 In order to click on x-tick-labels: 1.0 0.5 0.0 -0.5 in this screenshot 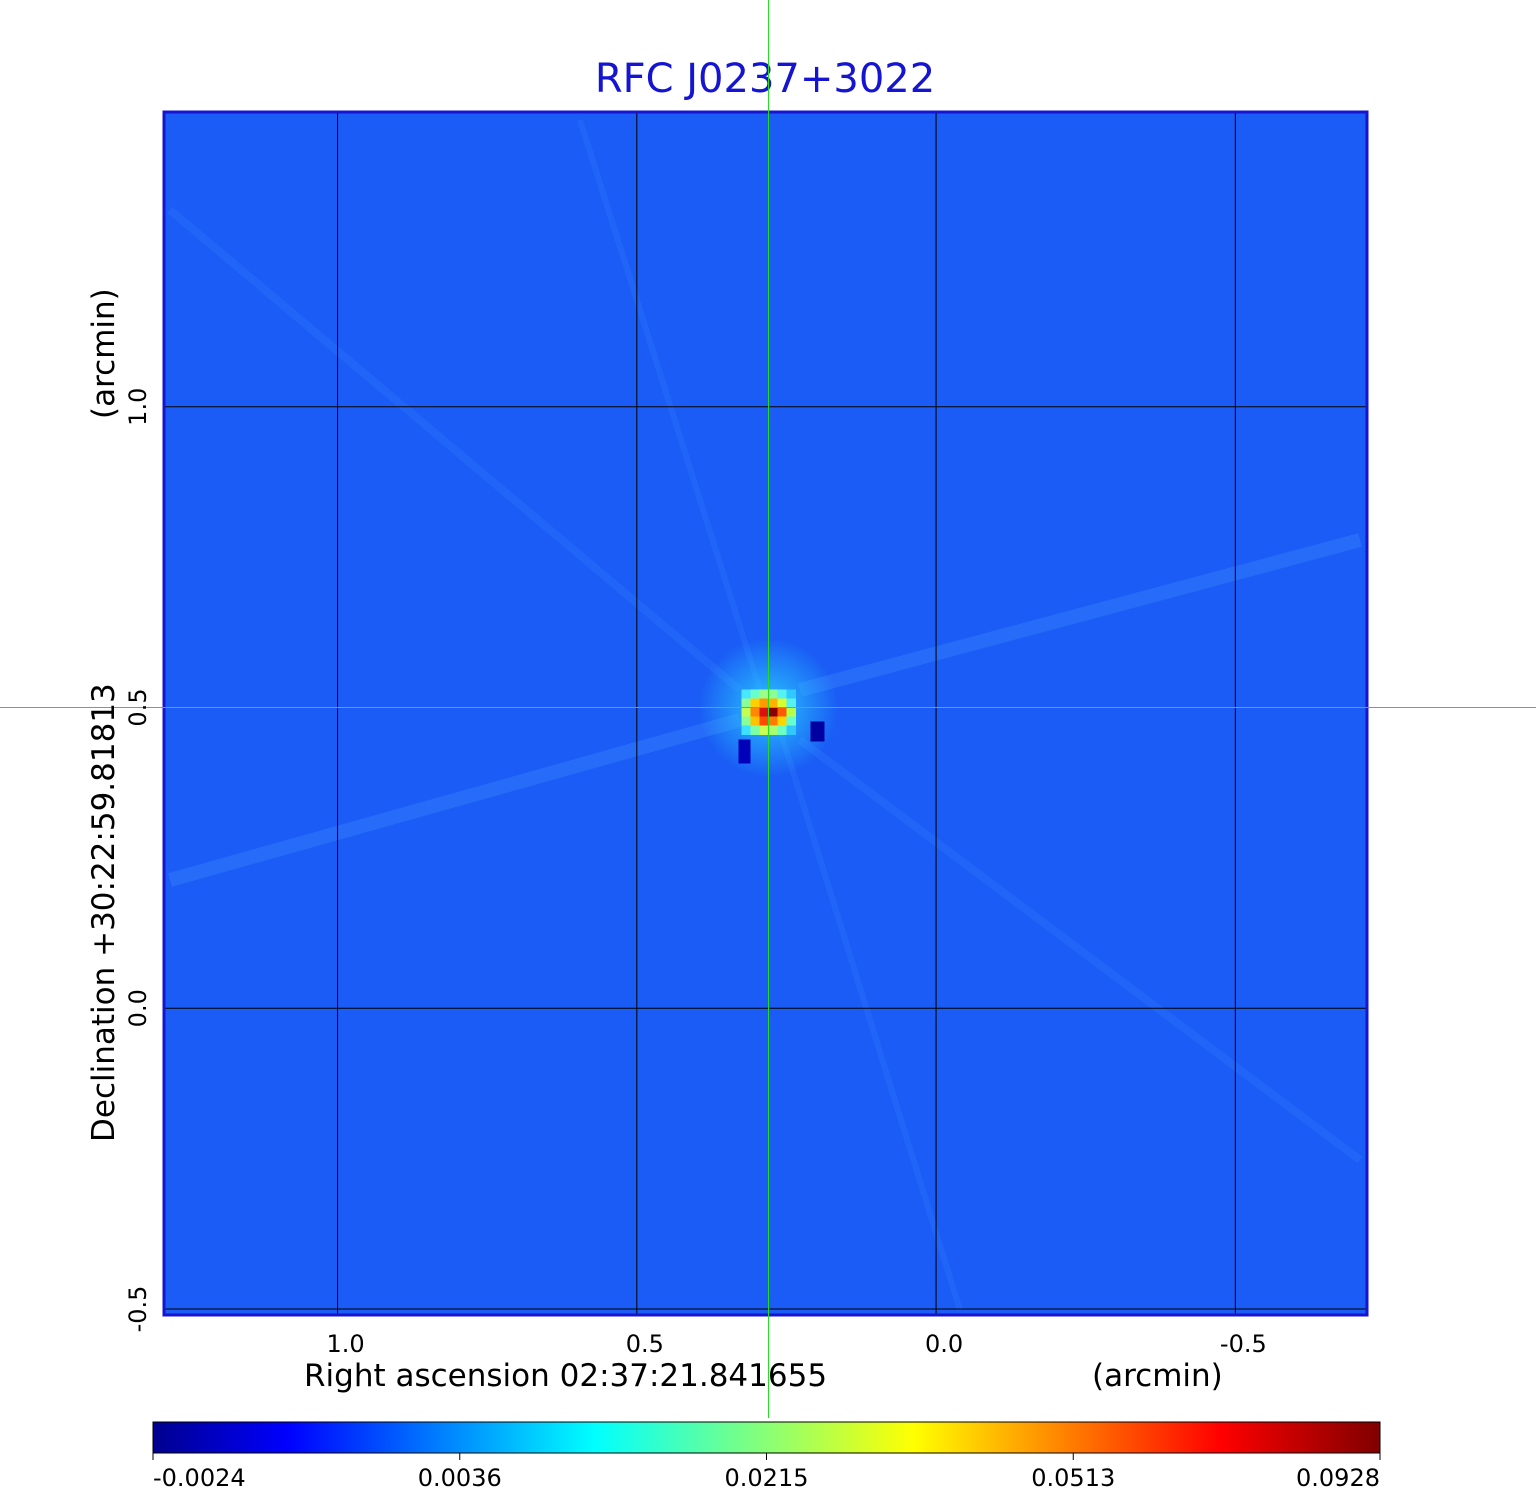, I will do `click(796, 1344)`.